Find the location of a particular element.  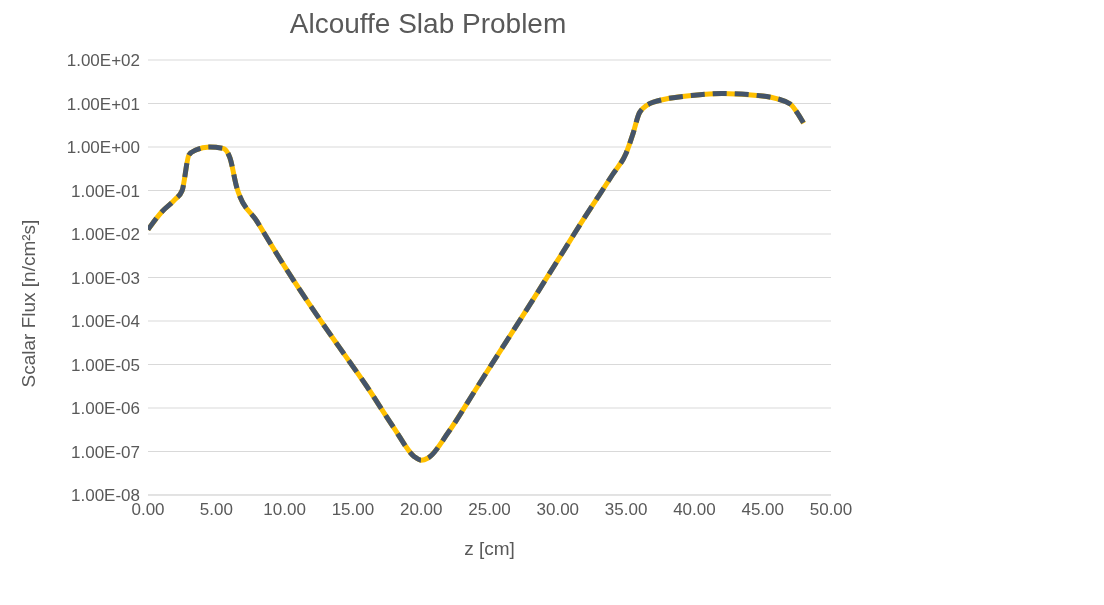

y-axis-title: Scalar Flux [n/cm²s] is located at coordinates (28, 303).